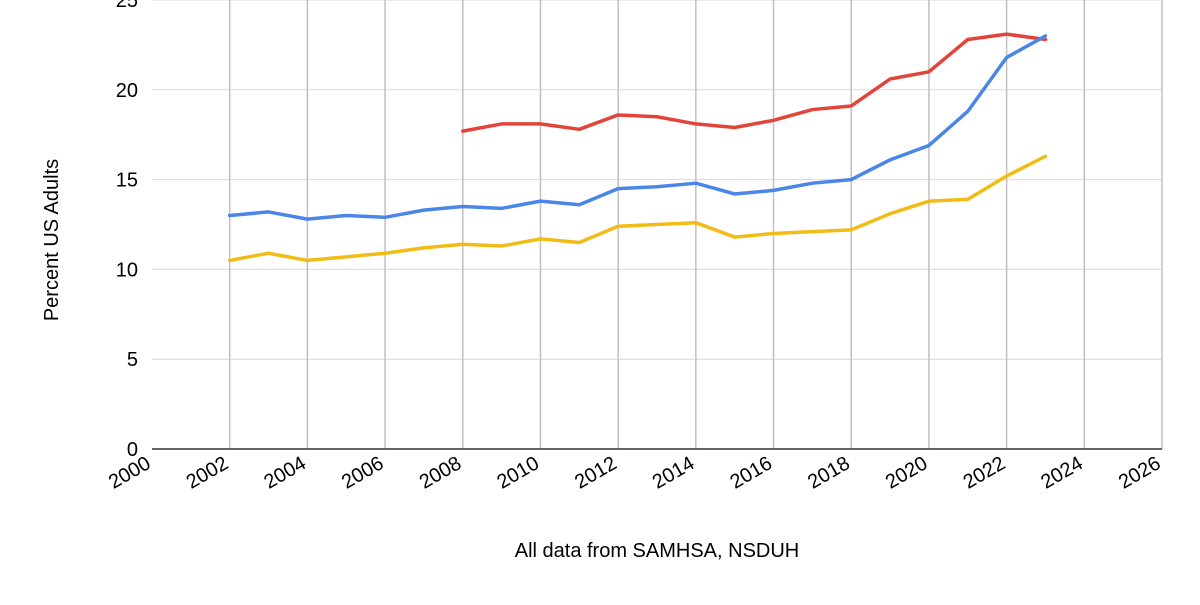 The width and height of the screenshot is (1200, 605). Describe the element at coordinates (829, 472) in the screenshot. I see `x-tick-label: 2018` at that location.